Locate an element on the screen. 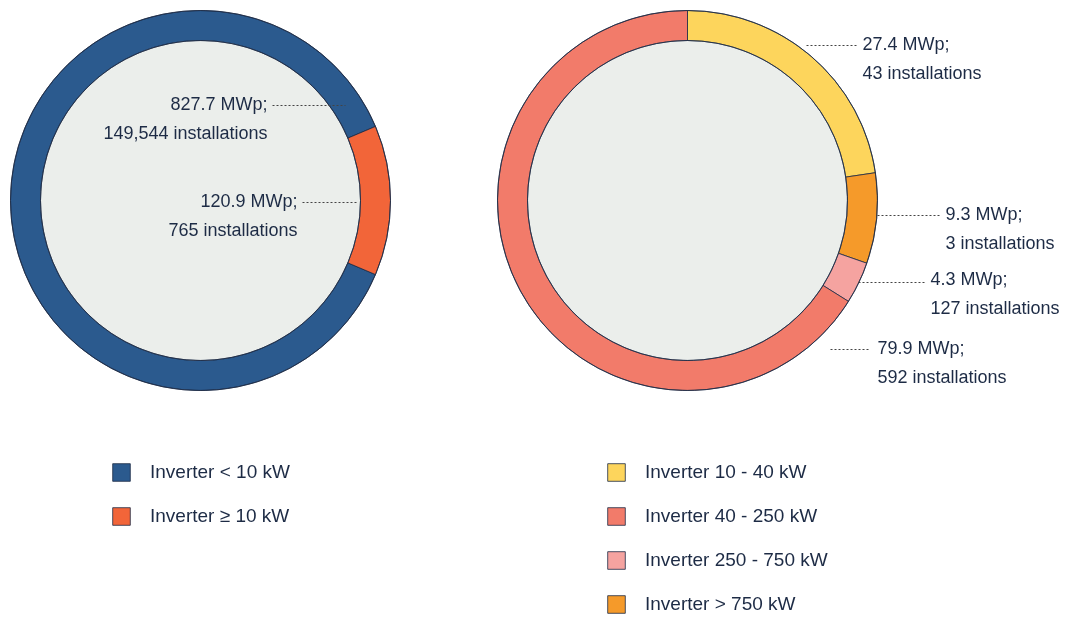 This screenshot has height=619, width=1087. data-label: 827.7 MWp; 149,544 installations is located at coordinates (185, 118).